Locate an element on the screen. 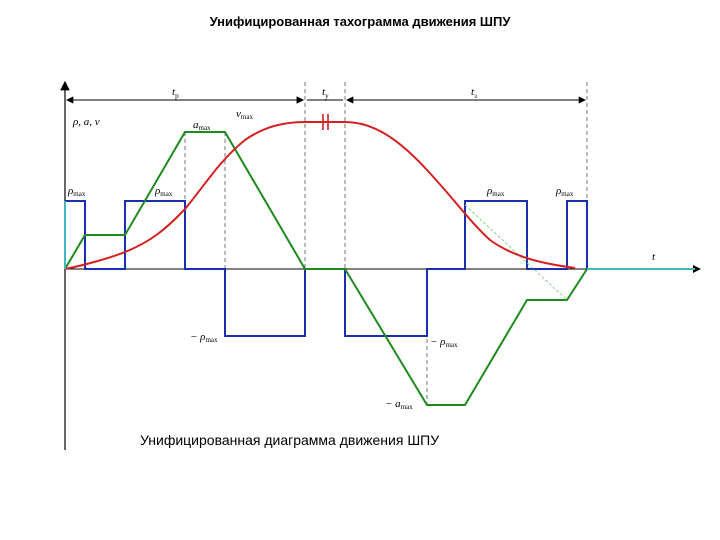  label-axis-y: ρ, a, v is located at coordinates (86, 122).